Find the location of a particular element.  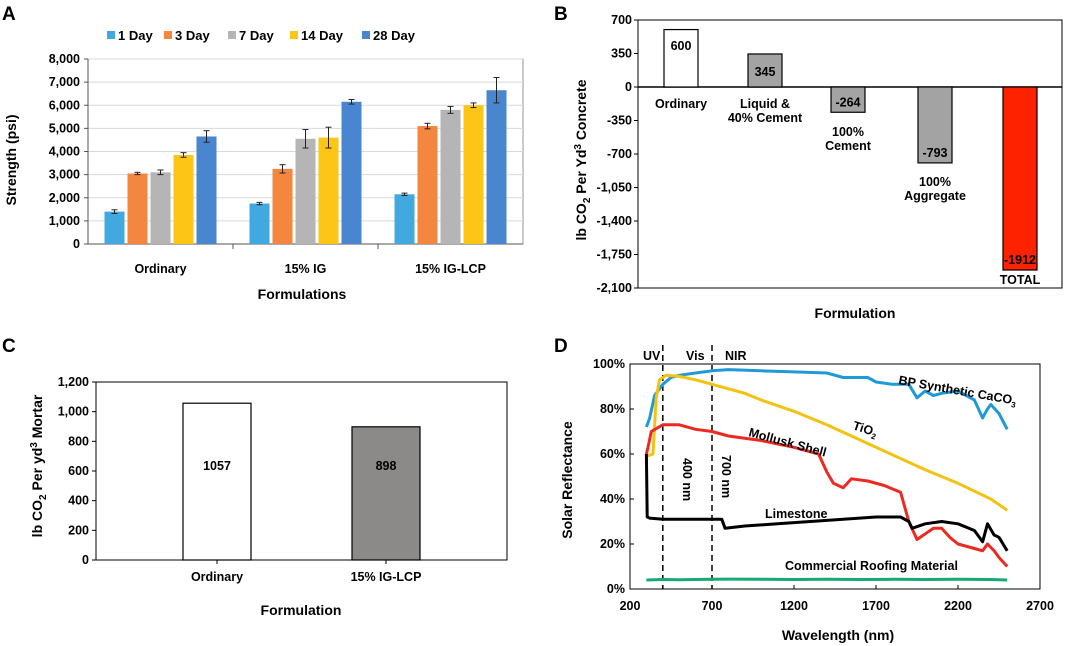

panel-a-y-axis-title: Strength (psi) is located at coordinates (11, 160).